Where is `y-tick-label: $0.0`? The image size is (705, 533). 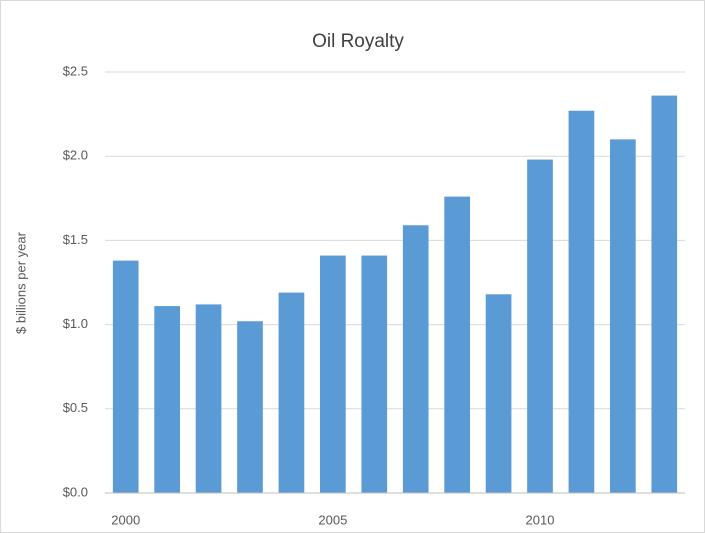
y-tick-label: $0.0 is located at coordinates (75, 491).